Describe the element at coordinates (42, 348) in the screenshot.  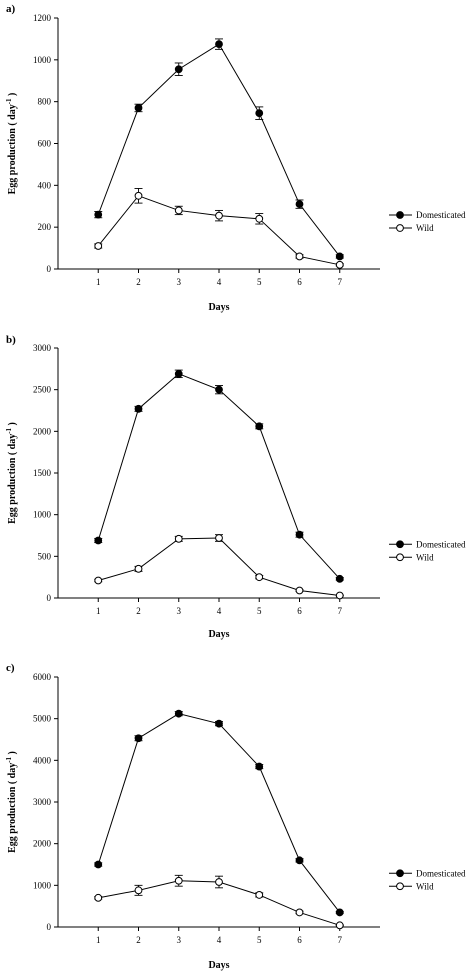
I see `y-tick-label: 3000` at that location.